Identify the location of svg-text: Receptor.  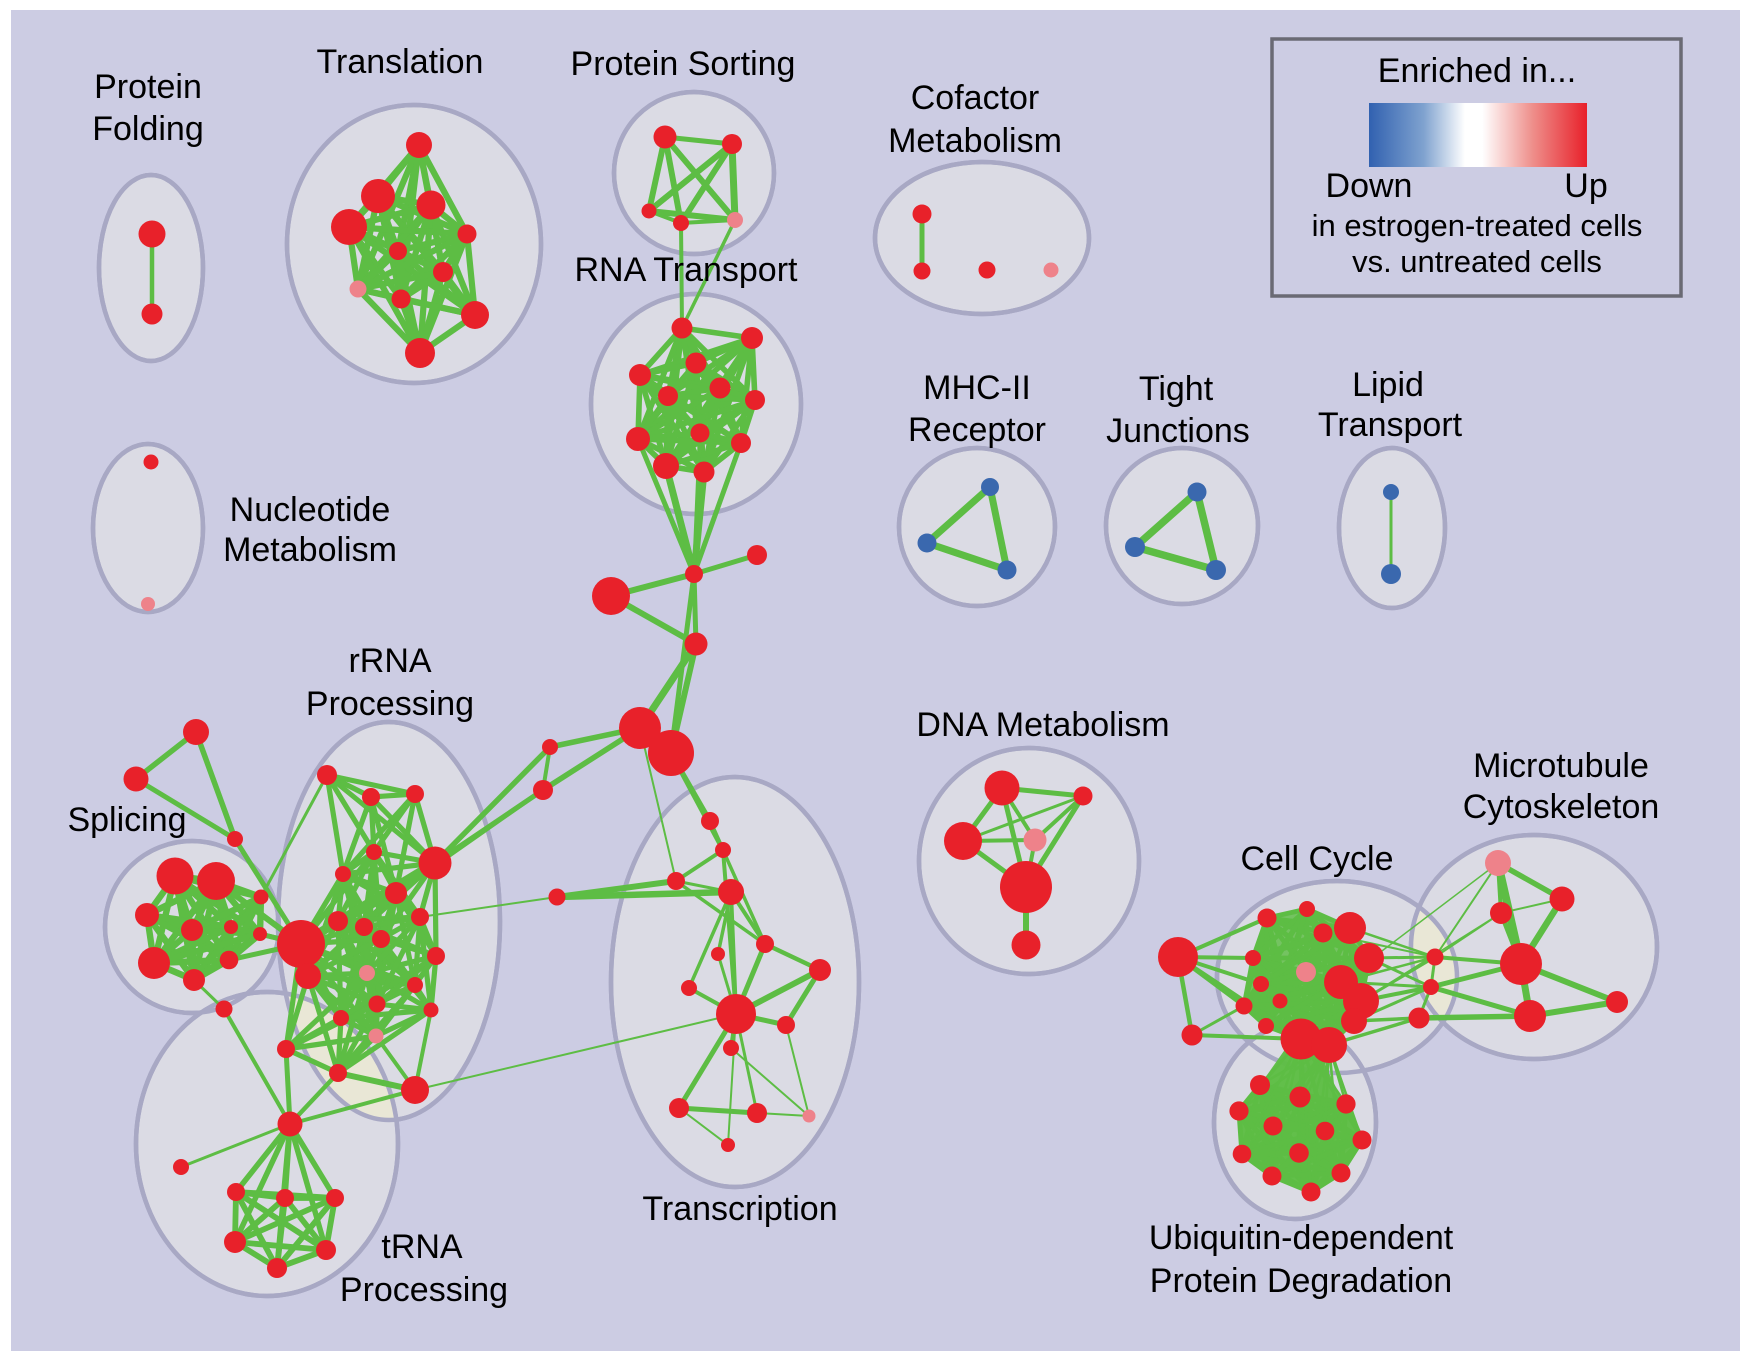
(977, 430).